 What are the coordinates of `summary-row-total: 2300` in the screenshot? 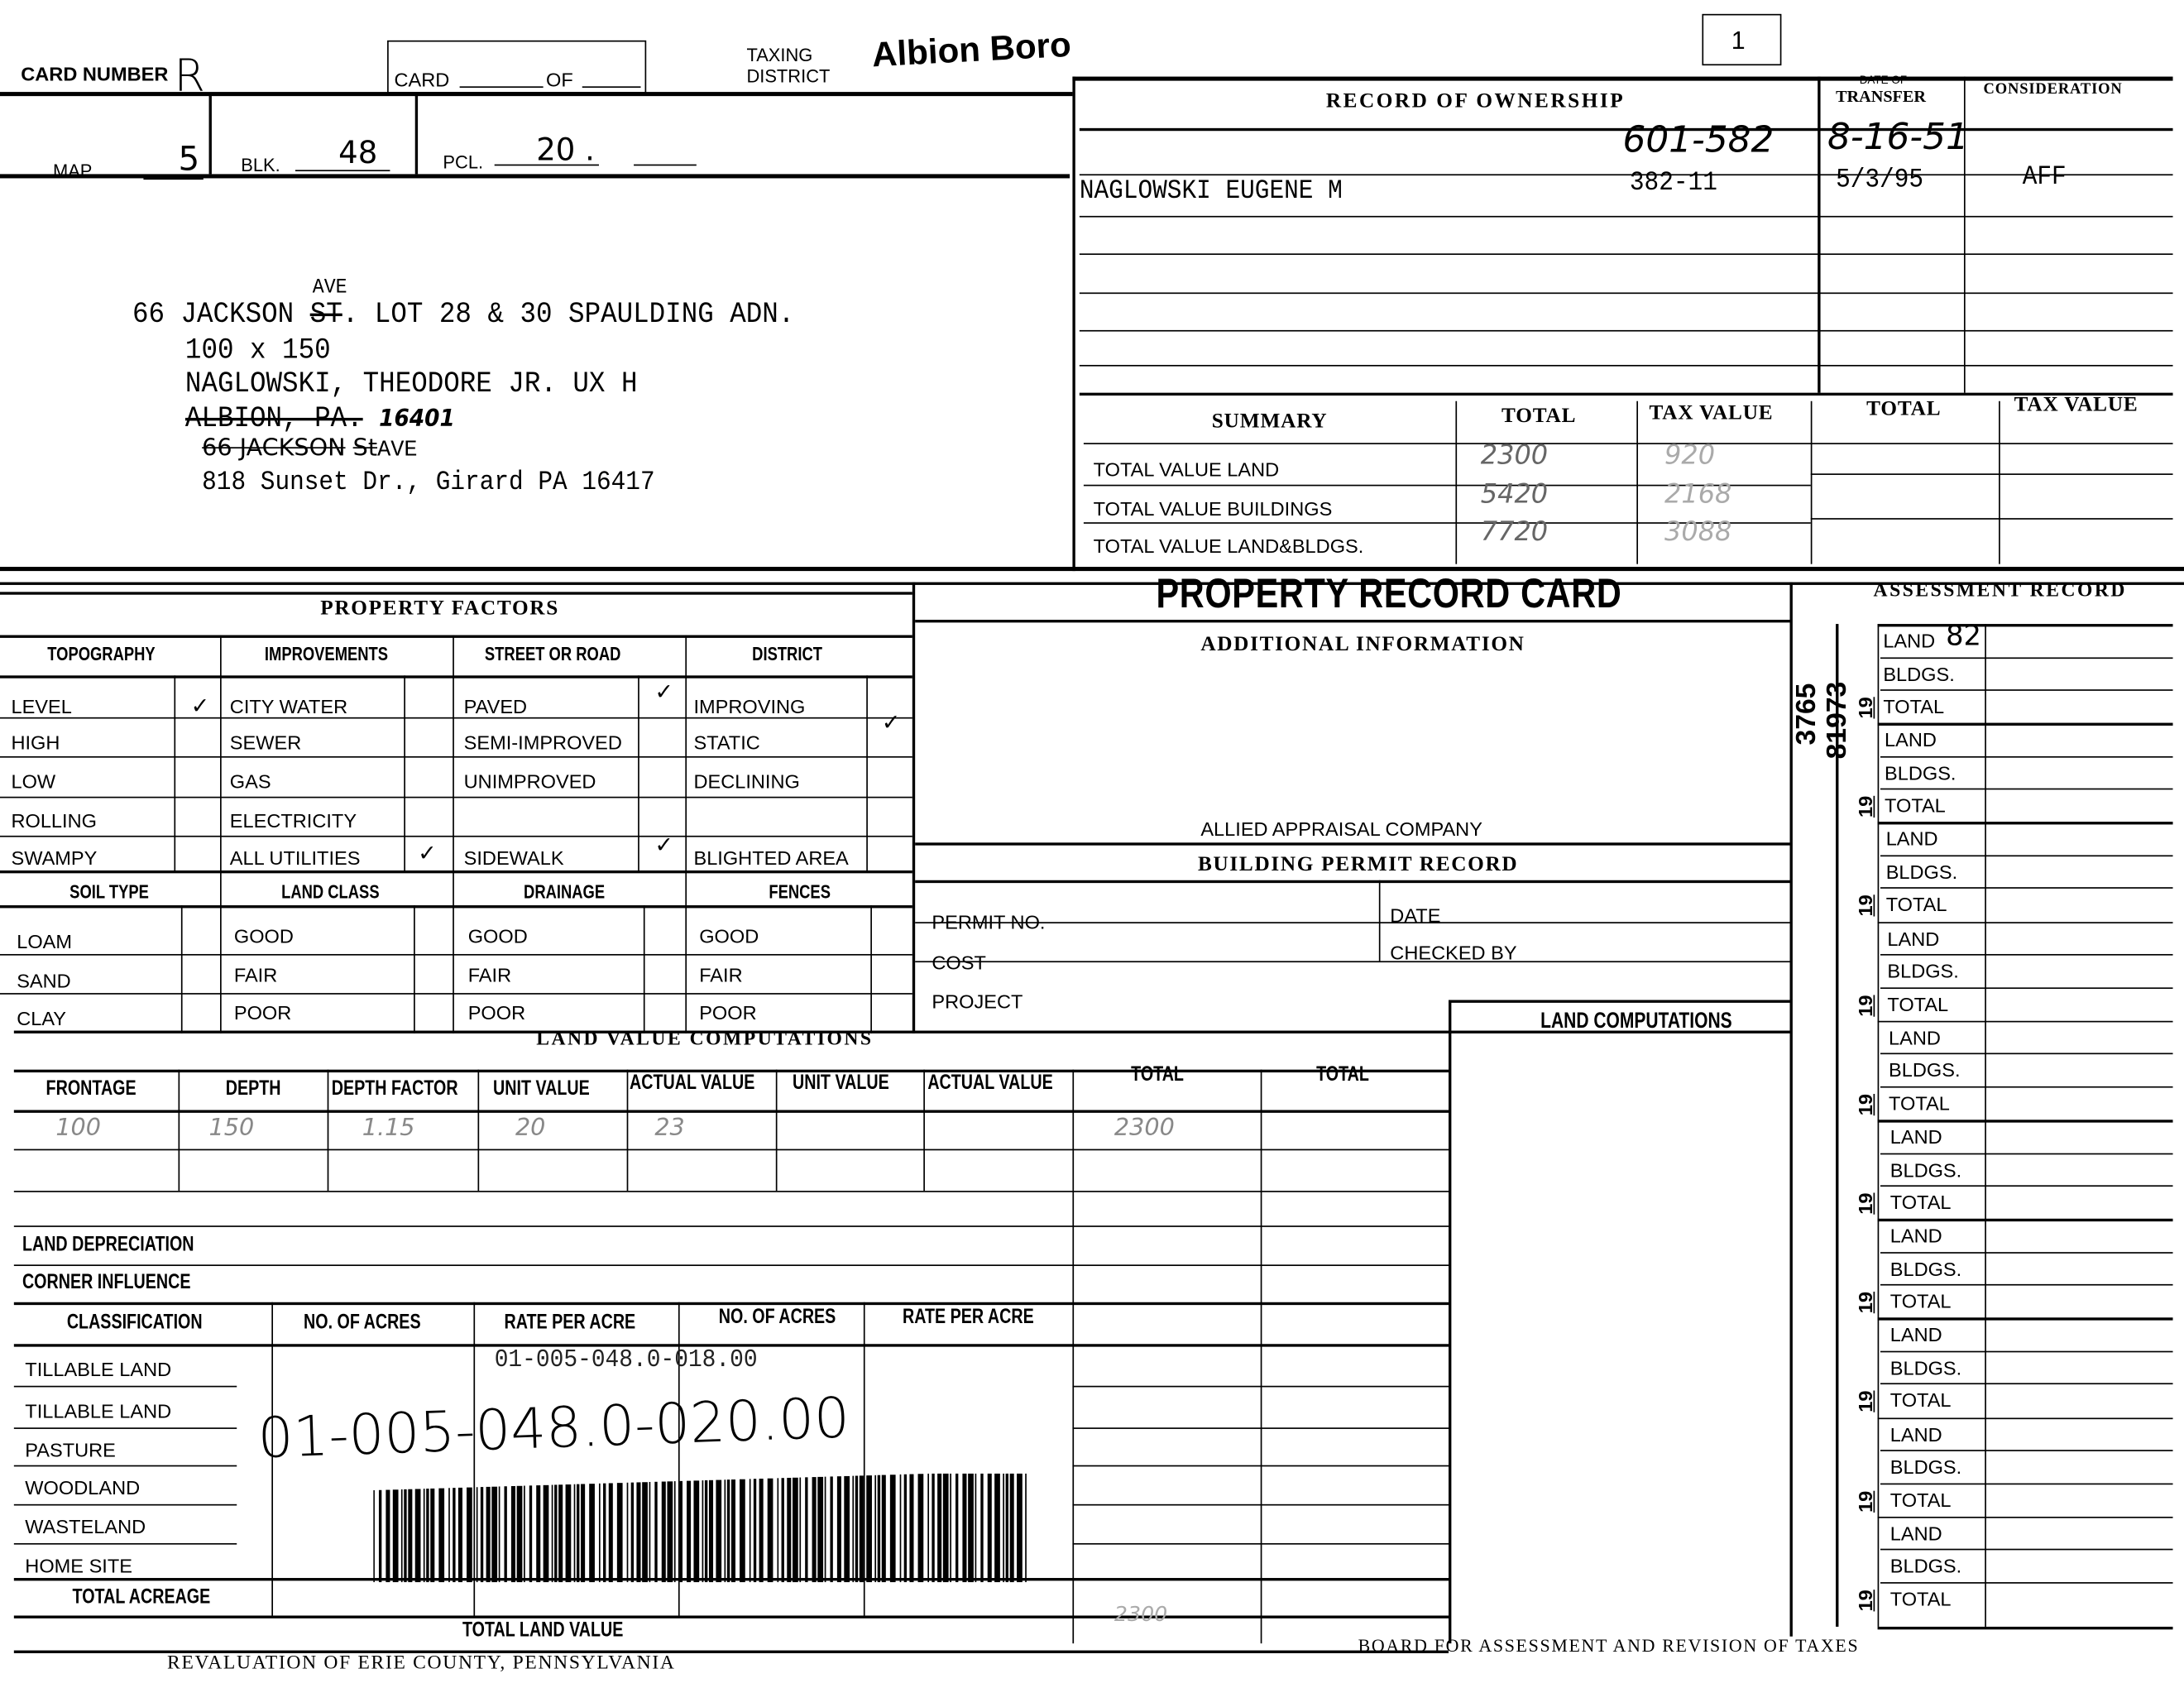 It's located at (1514, 455).